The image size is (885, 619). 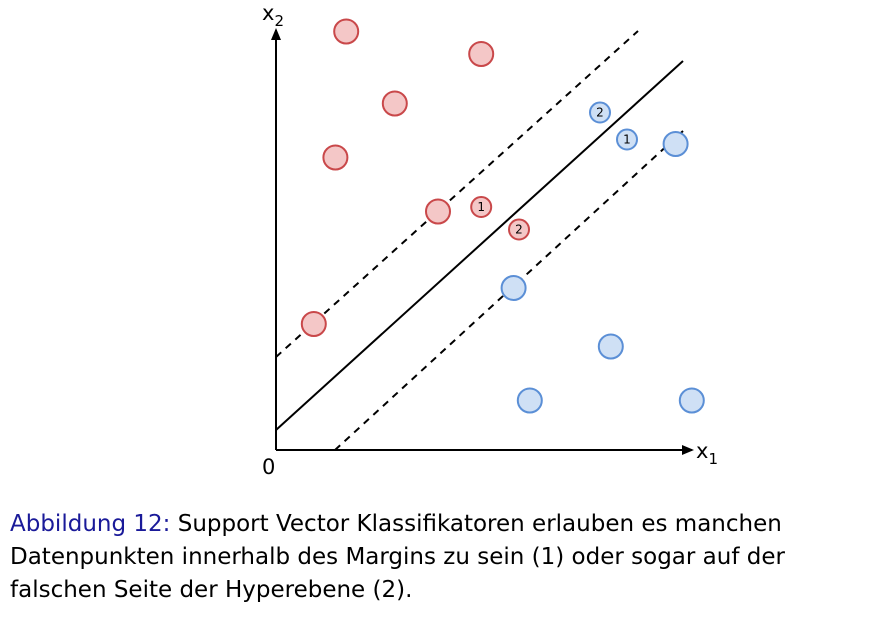 I want to click on x-axis-label: x1, so click(x=707, y=453).